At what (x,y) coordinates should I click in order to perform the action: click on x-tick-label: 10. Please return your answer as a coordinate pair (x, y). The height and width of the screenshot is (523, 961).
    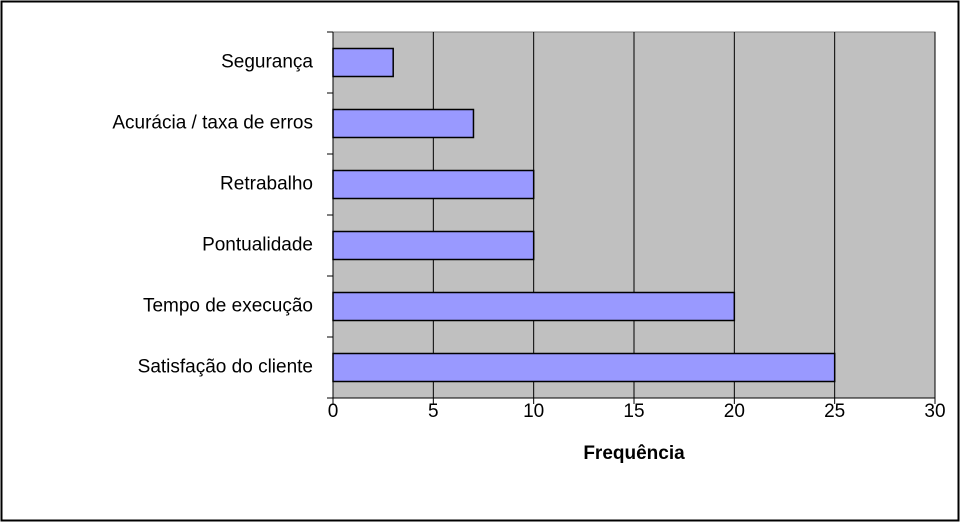
    Looking at the image, I should click on (533, 411).